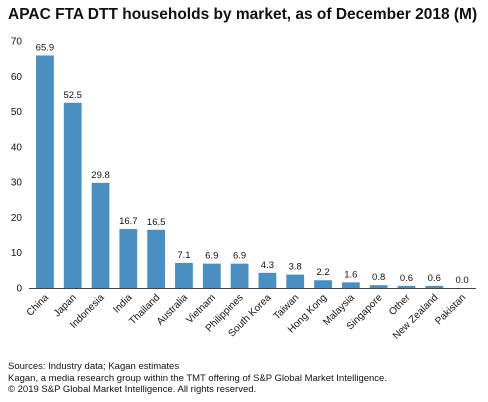 This screenshot has height=402, width=488. Describe the element at coordinates (267, 265) in the screenshot. I see `data-label: 4.3` at that location.